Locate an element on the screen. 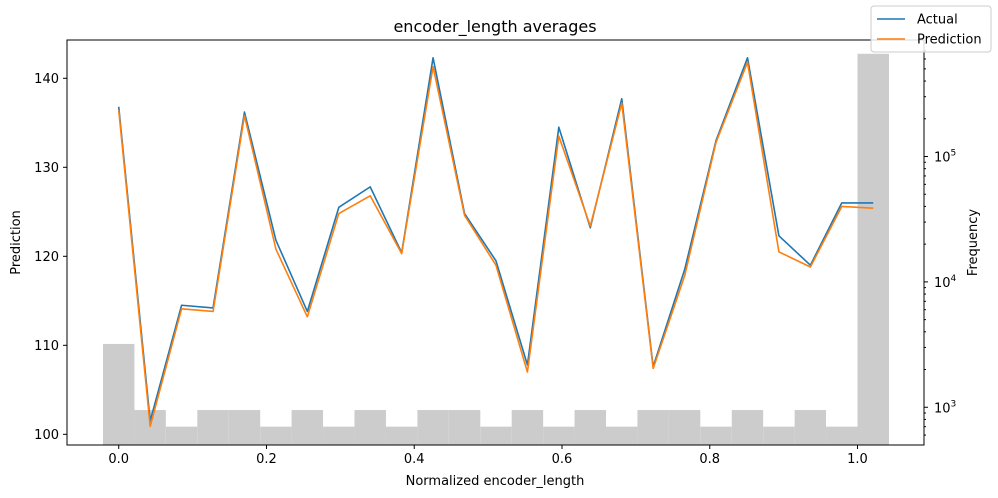 The image size is (998, 498). legend-box is located at coordinates (931, 29).